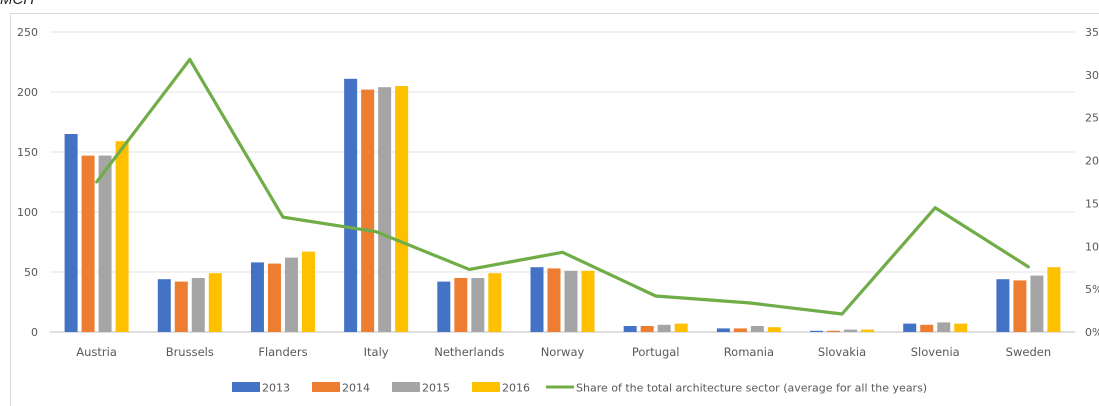 The width and height of the screenshot is (1099, 406). I want to click on bar-2014-romania, so click(740, 330).